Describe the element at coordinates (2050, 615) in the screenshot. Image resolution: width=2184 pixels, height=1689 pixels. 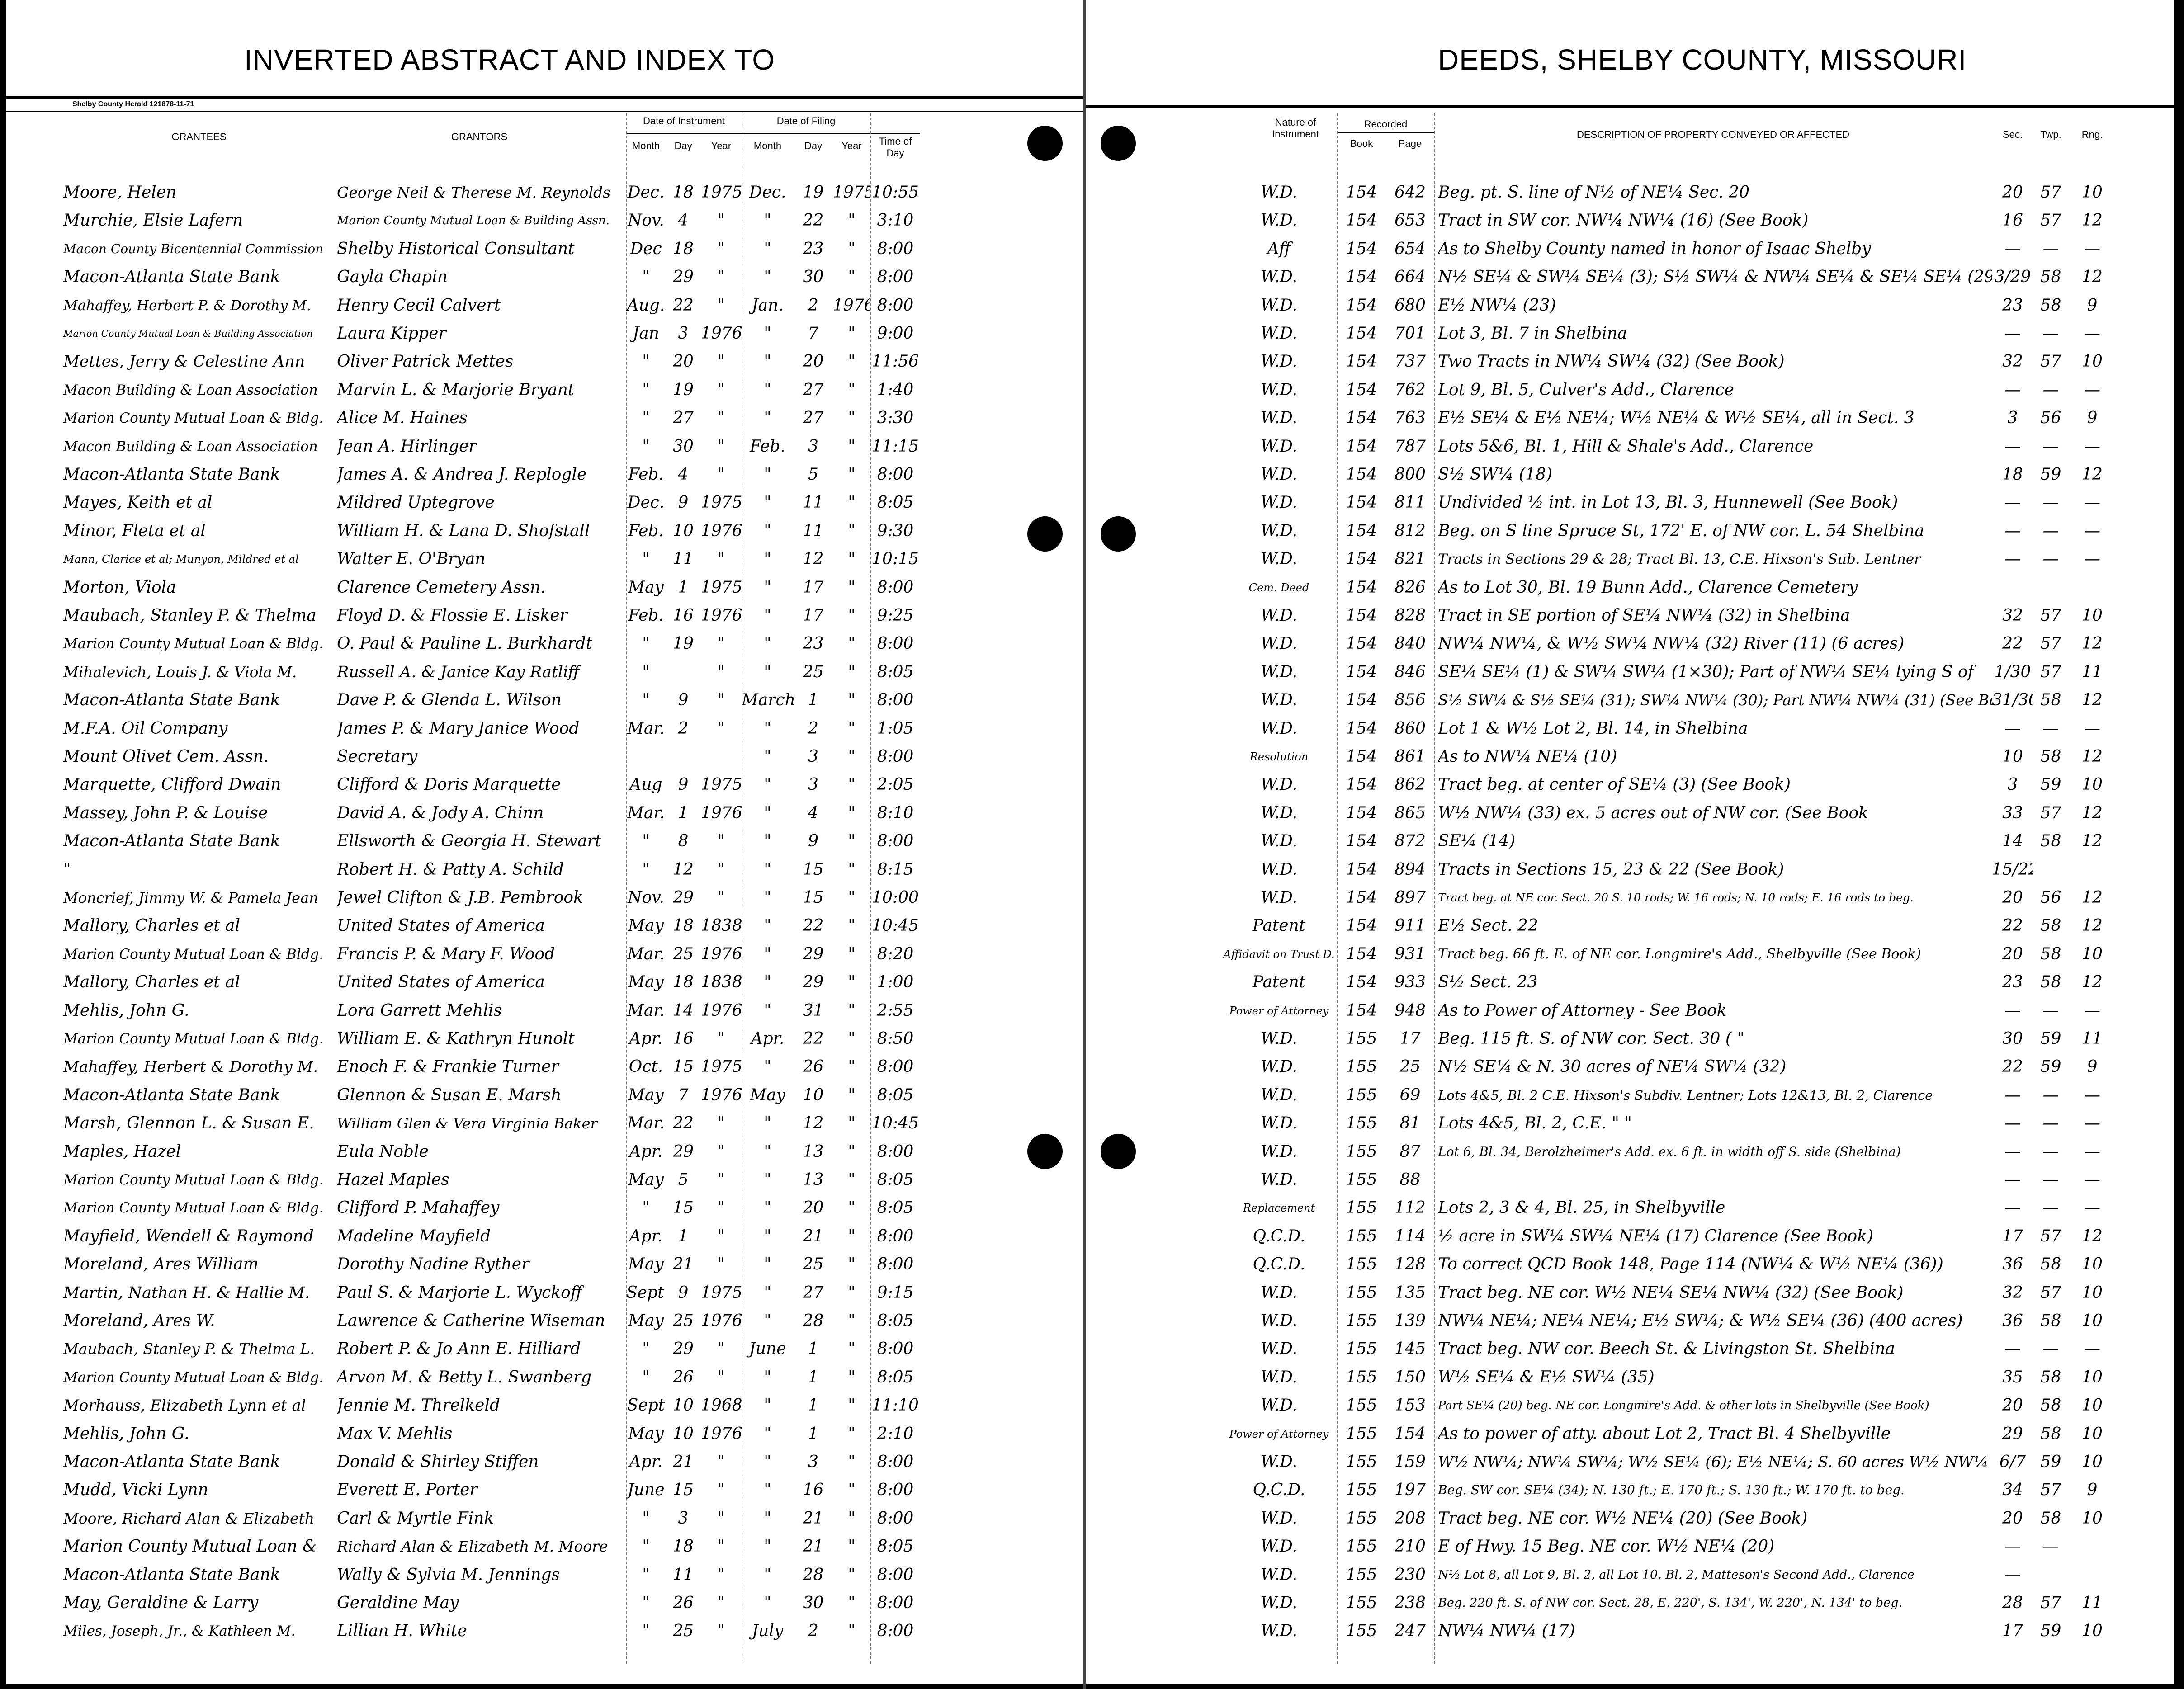
I see `township-cell: 57` at that location.